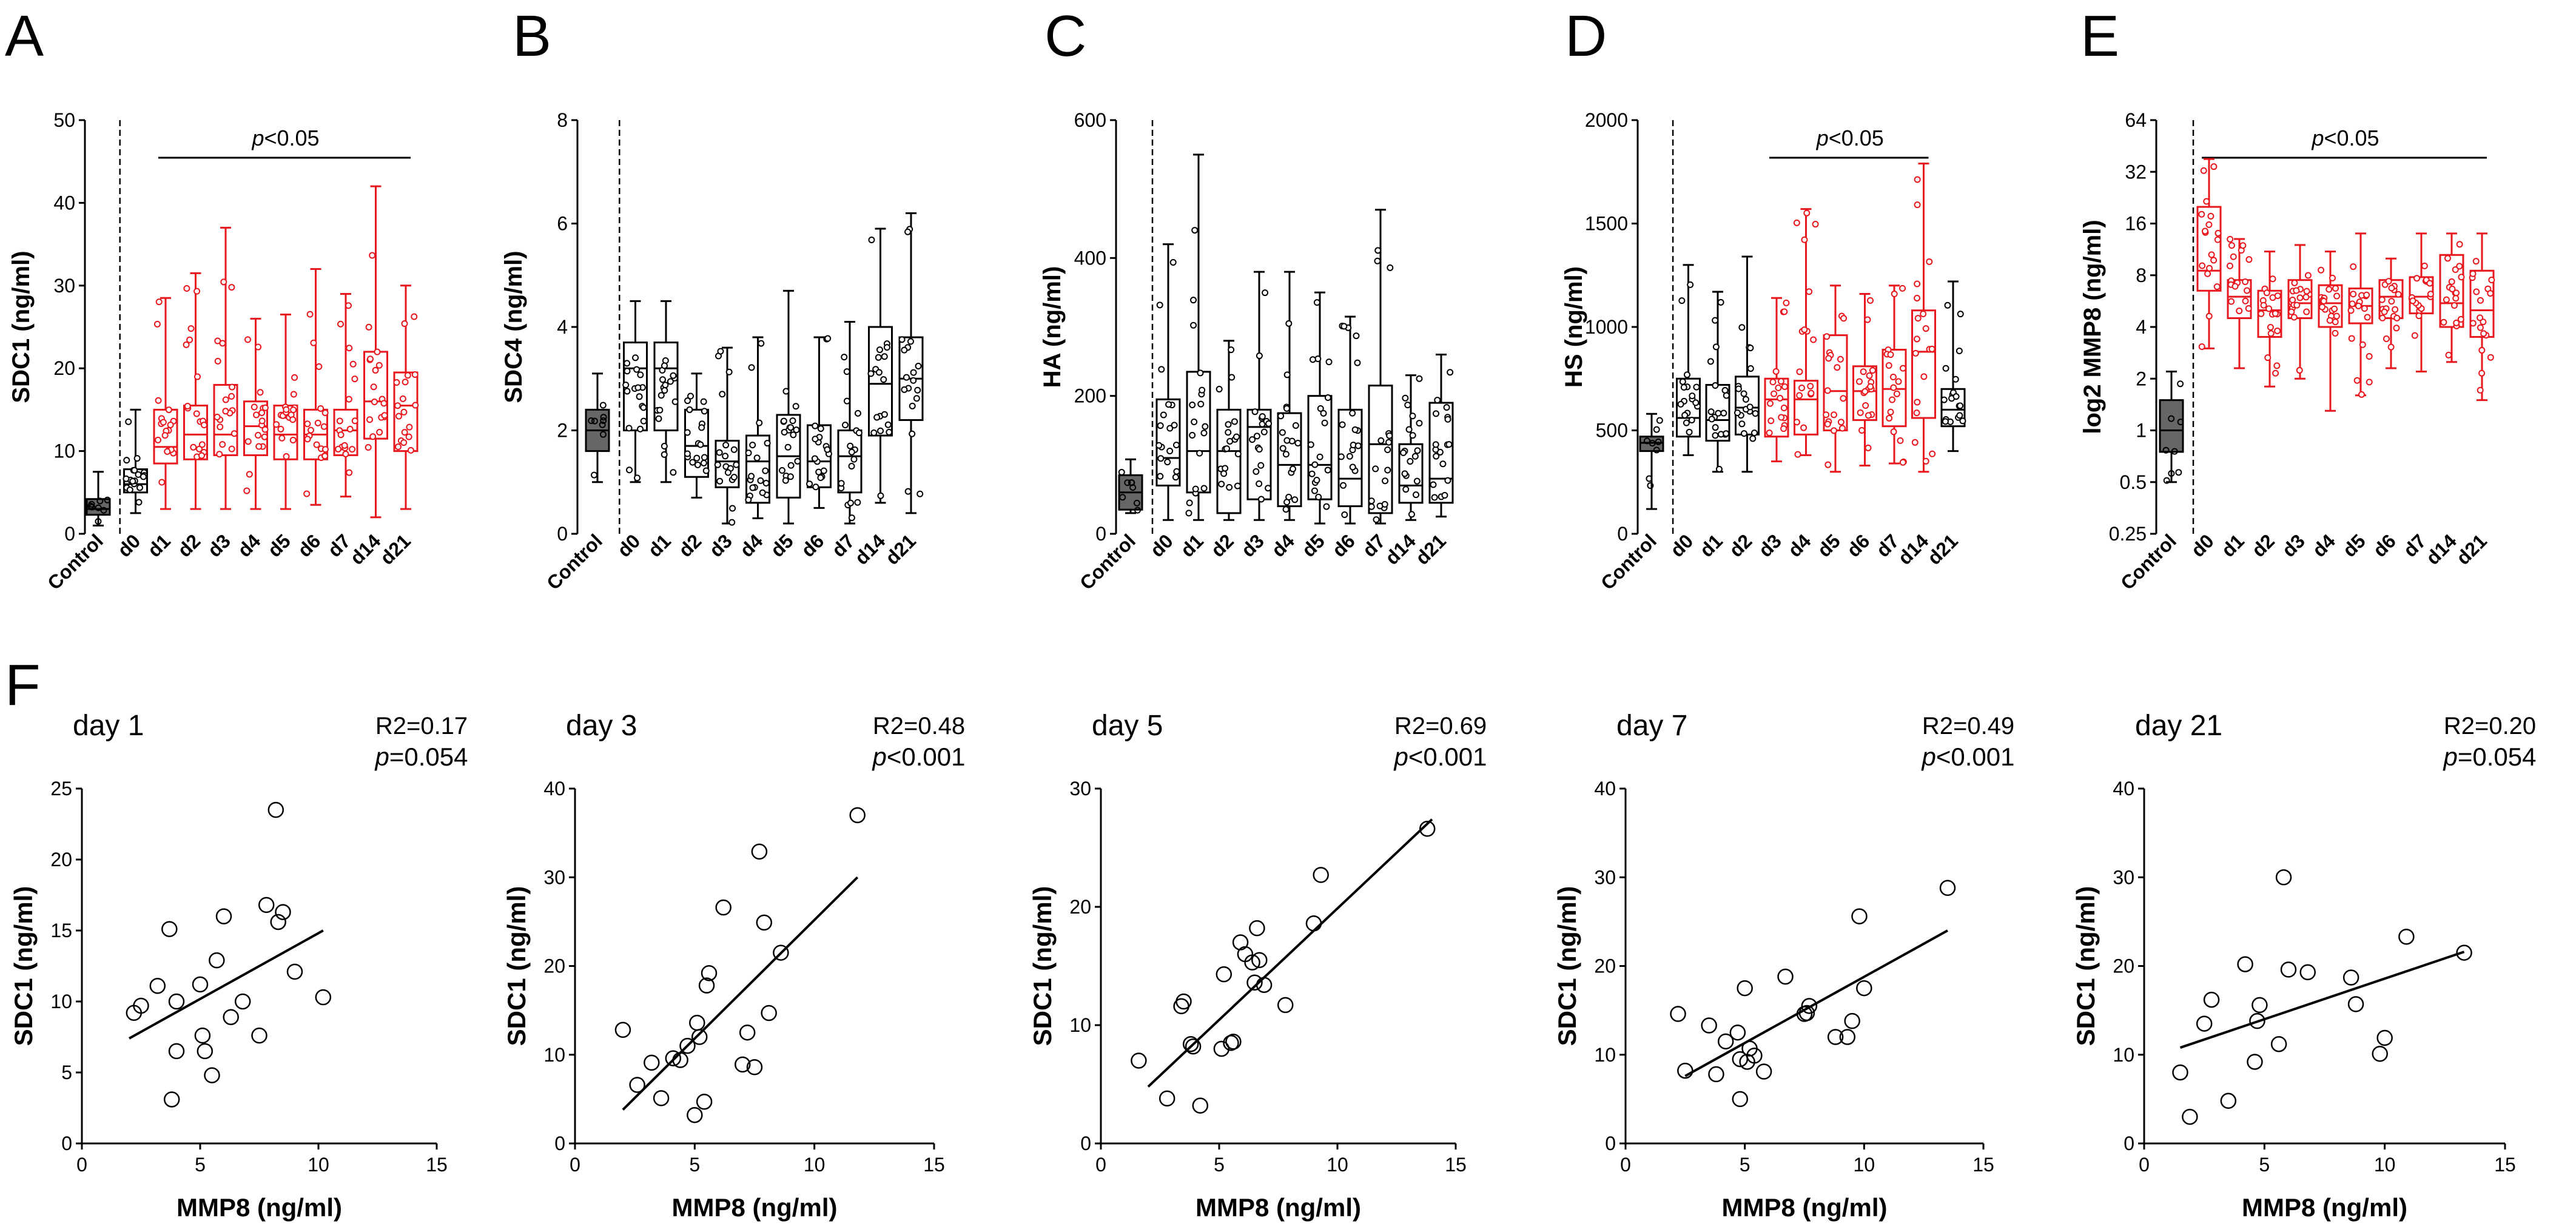 The width and height of the screenshot is (2576, 1232). I want to click on category-label: d1, so click(1711, 546).